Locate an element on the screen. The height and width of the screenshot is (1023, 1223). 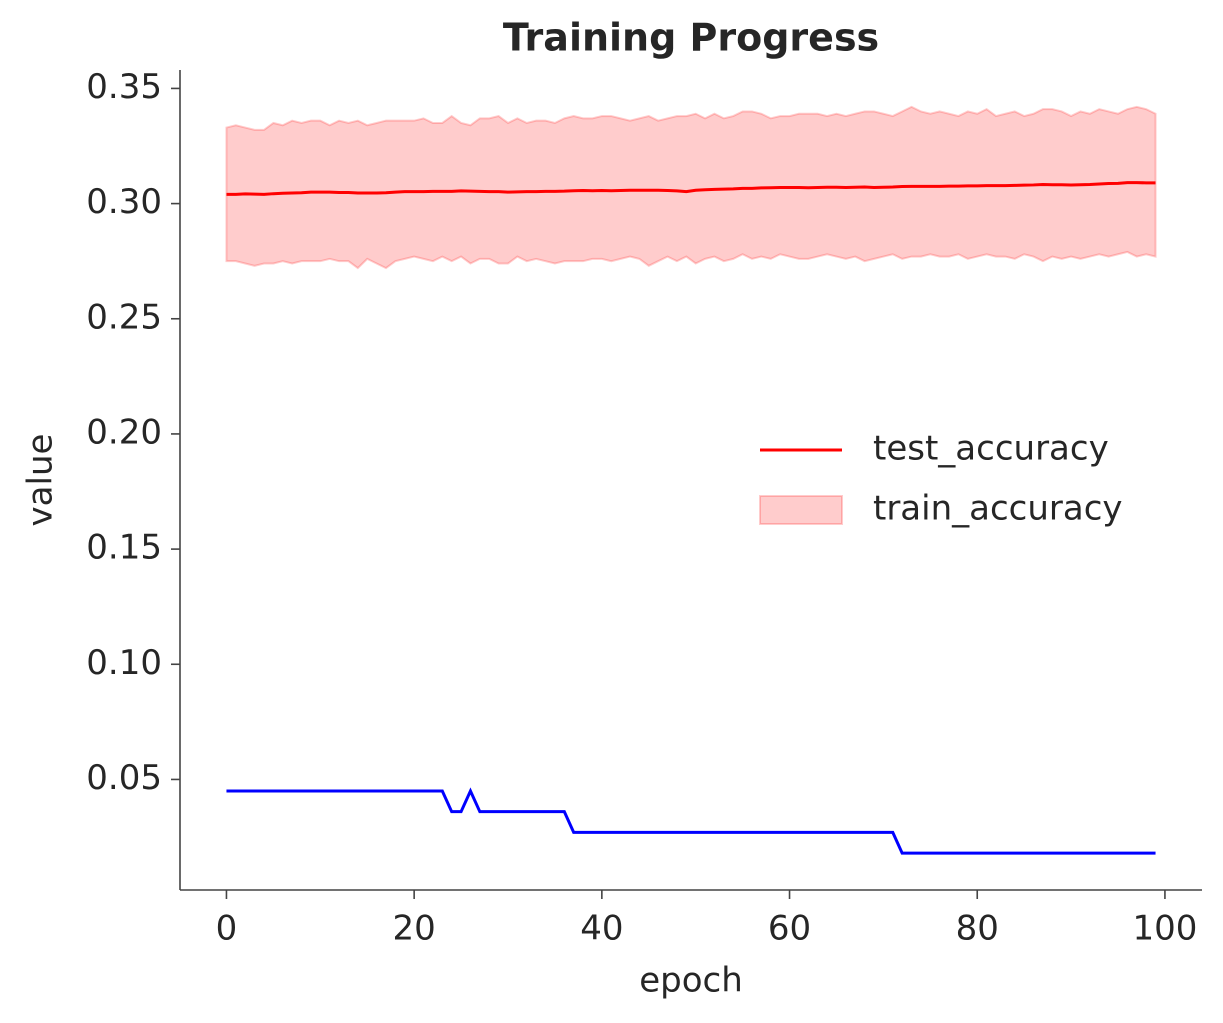
y-tick-label: 0.35 is located at coordinates (124, 87).